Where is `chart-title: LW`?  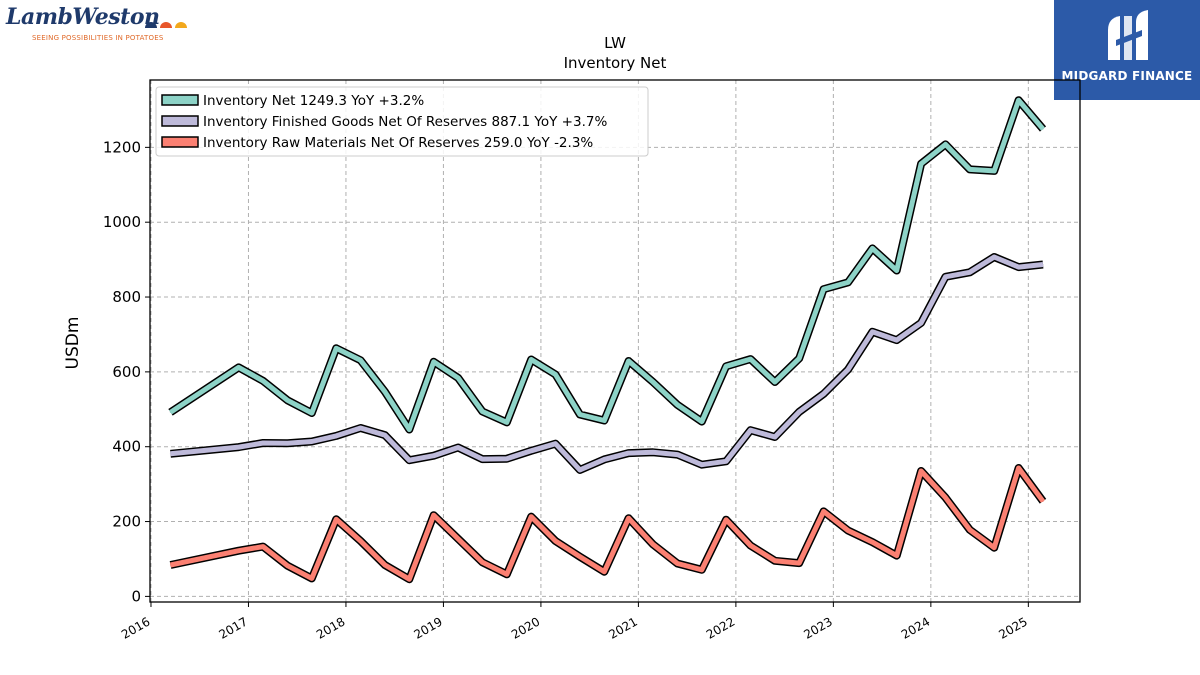 chart-title: LW is located at coordinates (615, 43).